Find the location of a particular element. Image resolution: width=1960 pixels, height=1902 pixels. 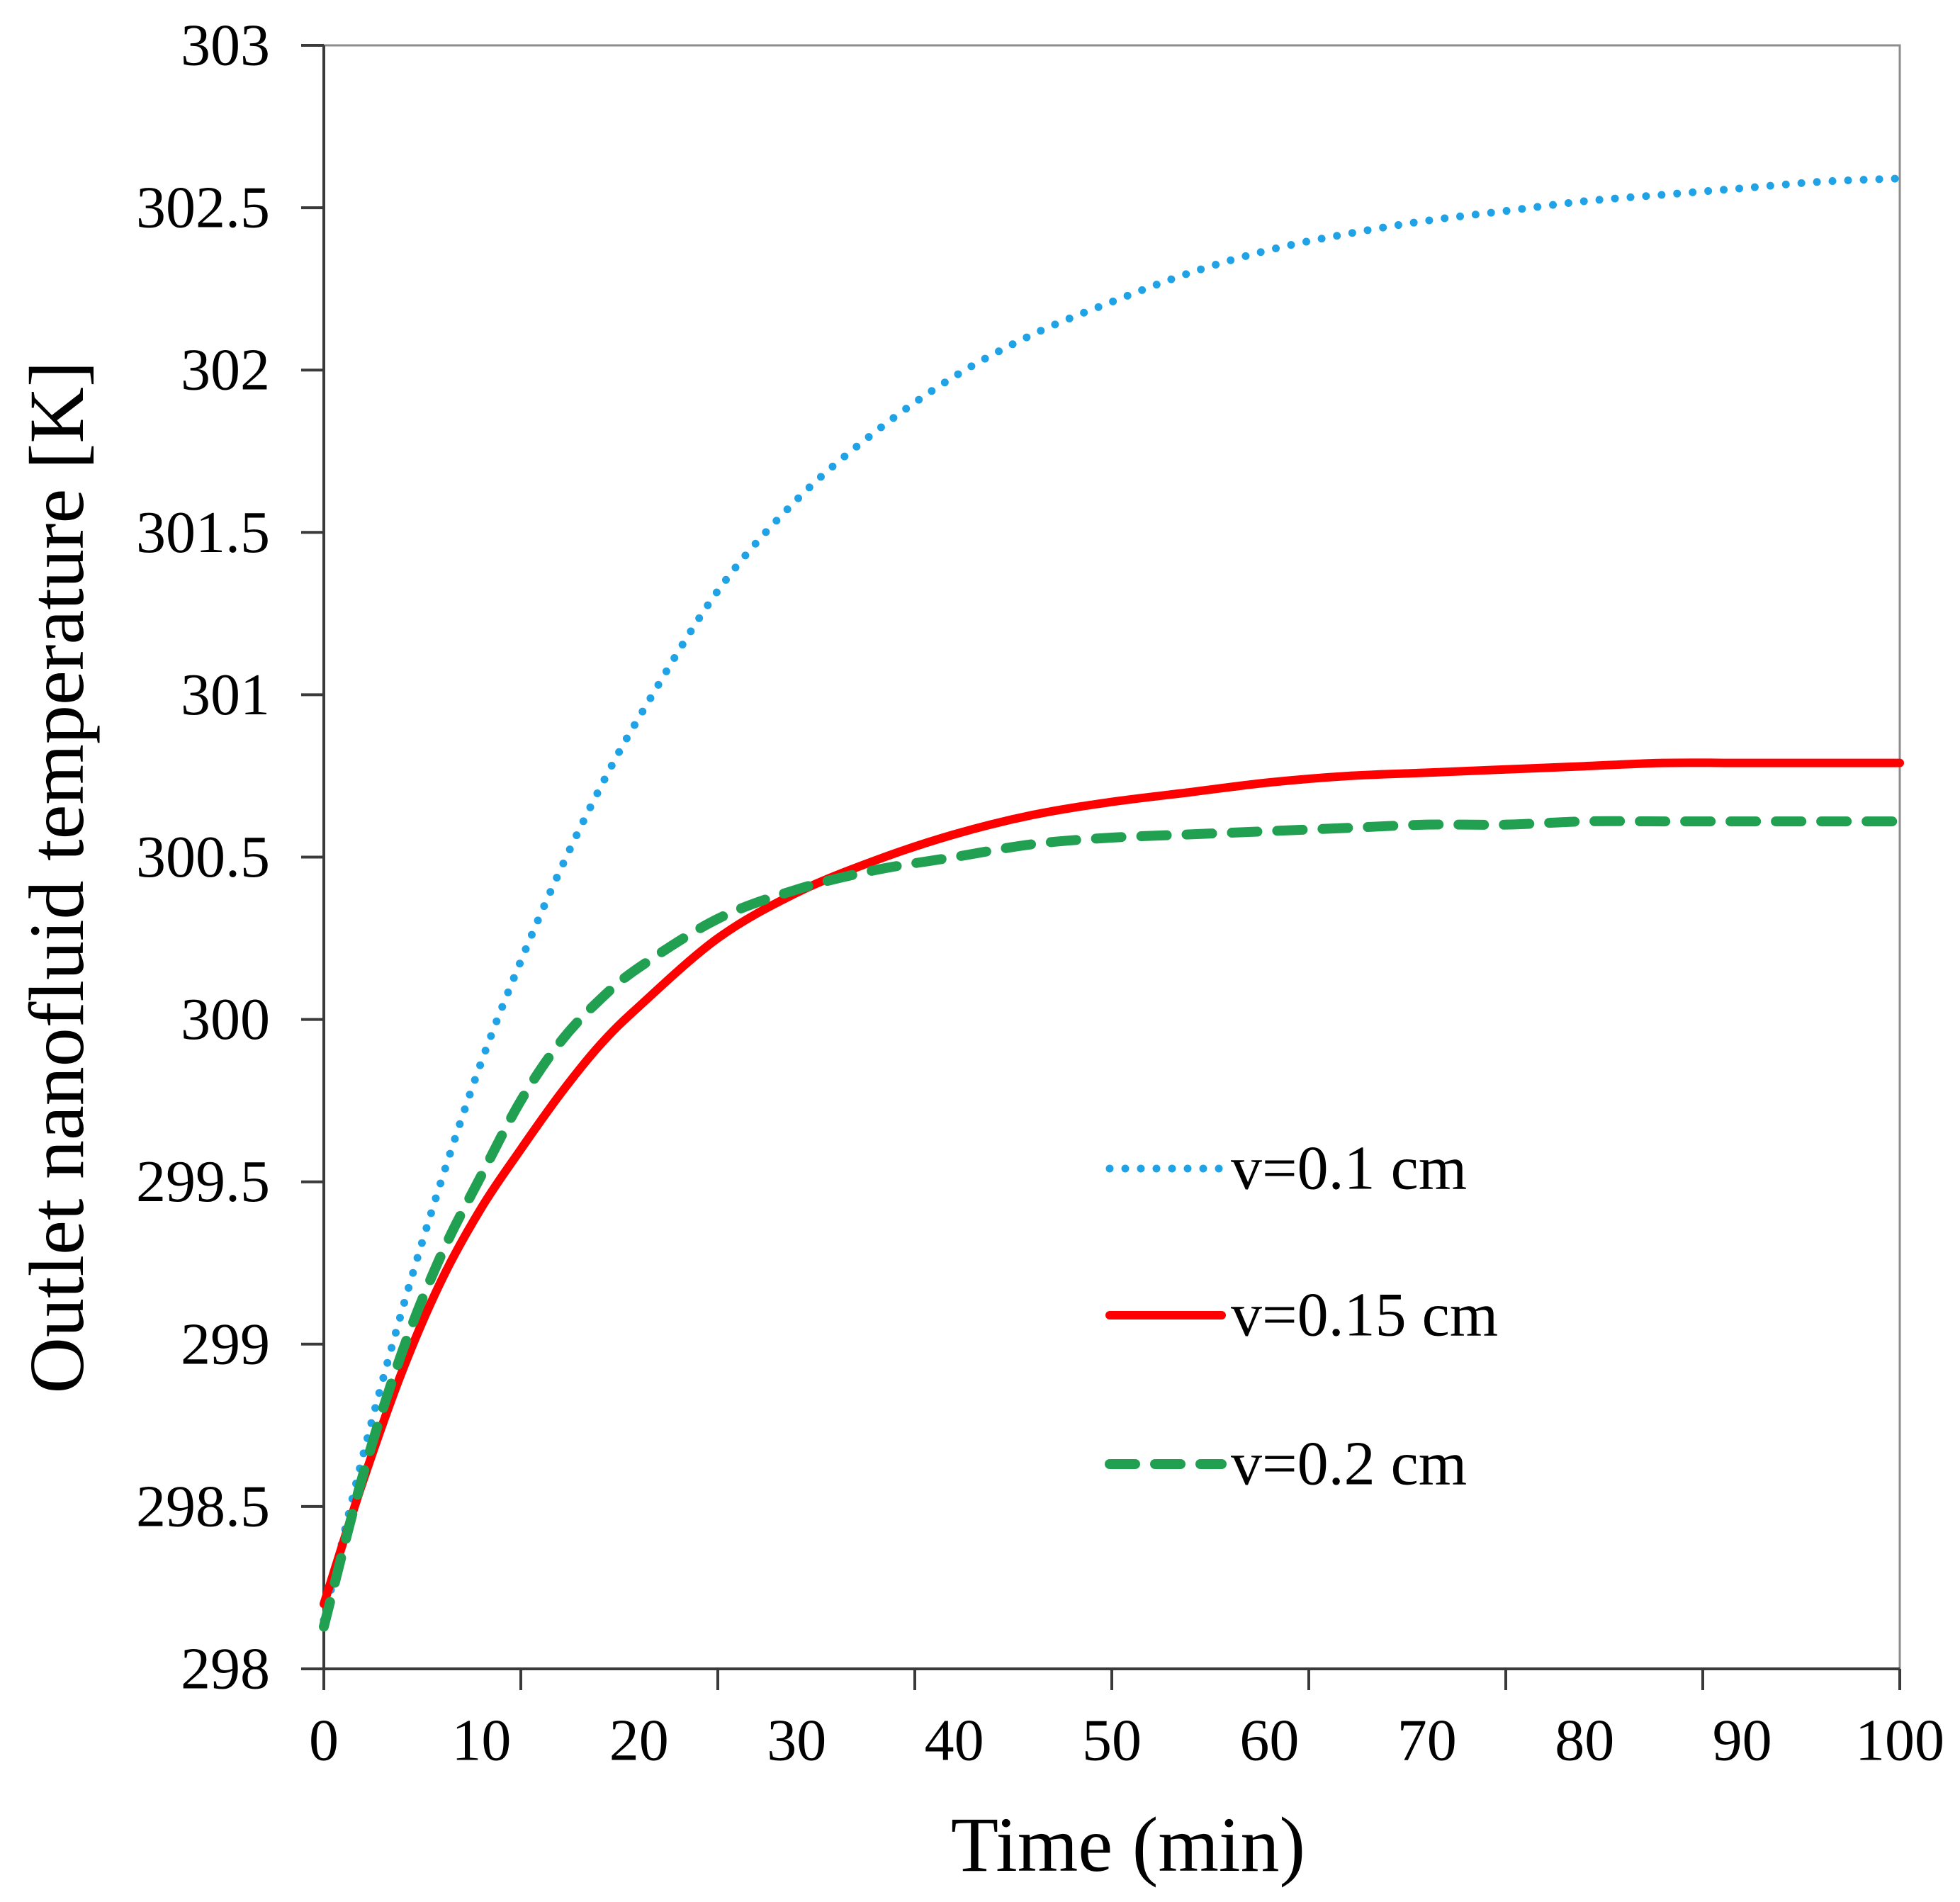

y-tick-label: 300.5 is located at coordinates (203, 857).